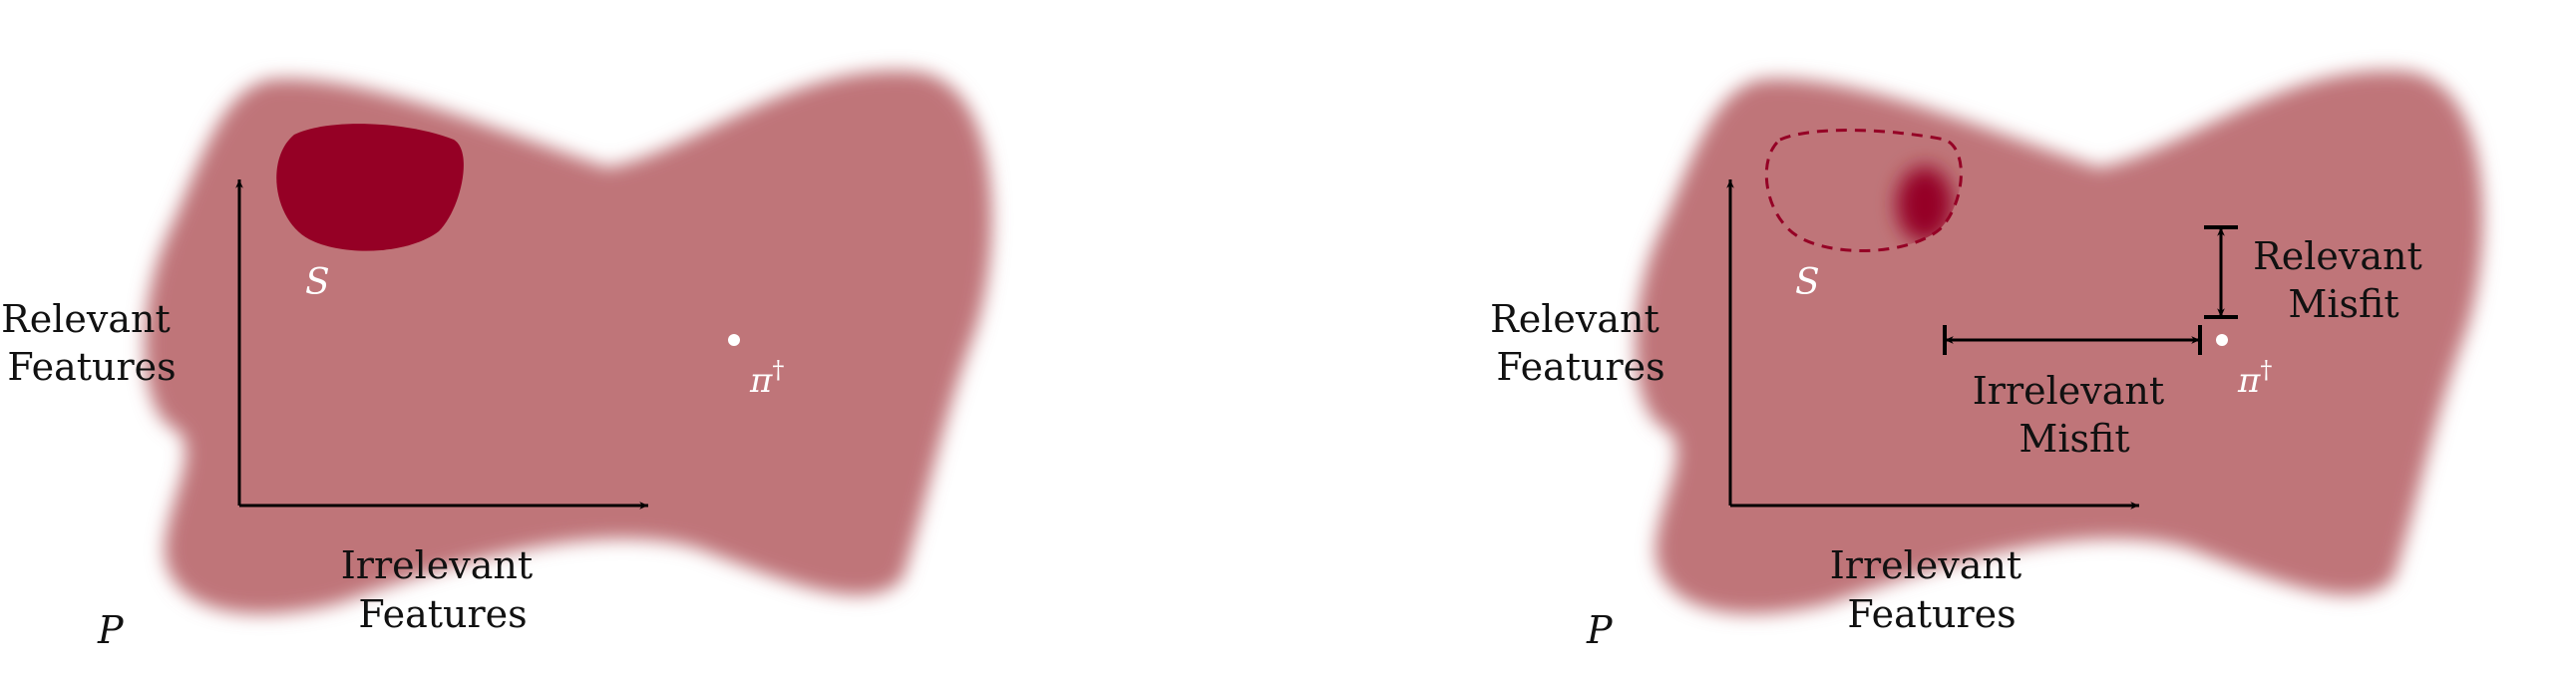 This screenshot has width=2576, height=680. I want to click on subset-region-outline, so click(1863, 190).